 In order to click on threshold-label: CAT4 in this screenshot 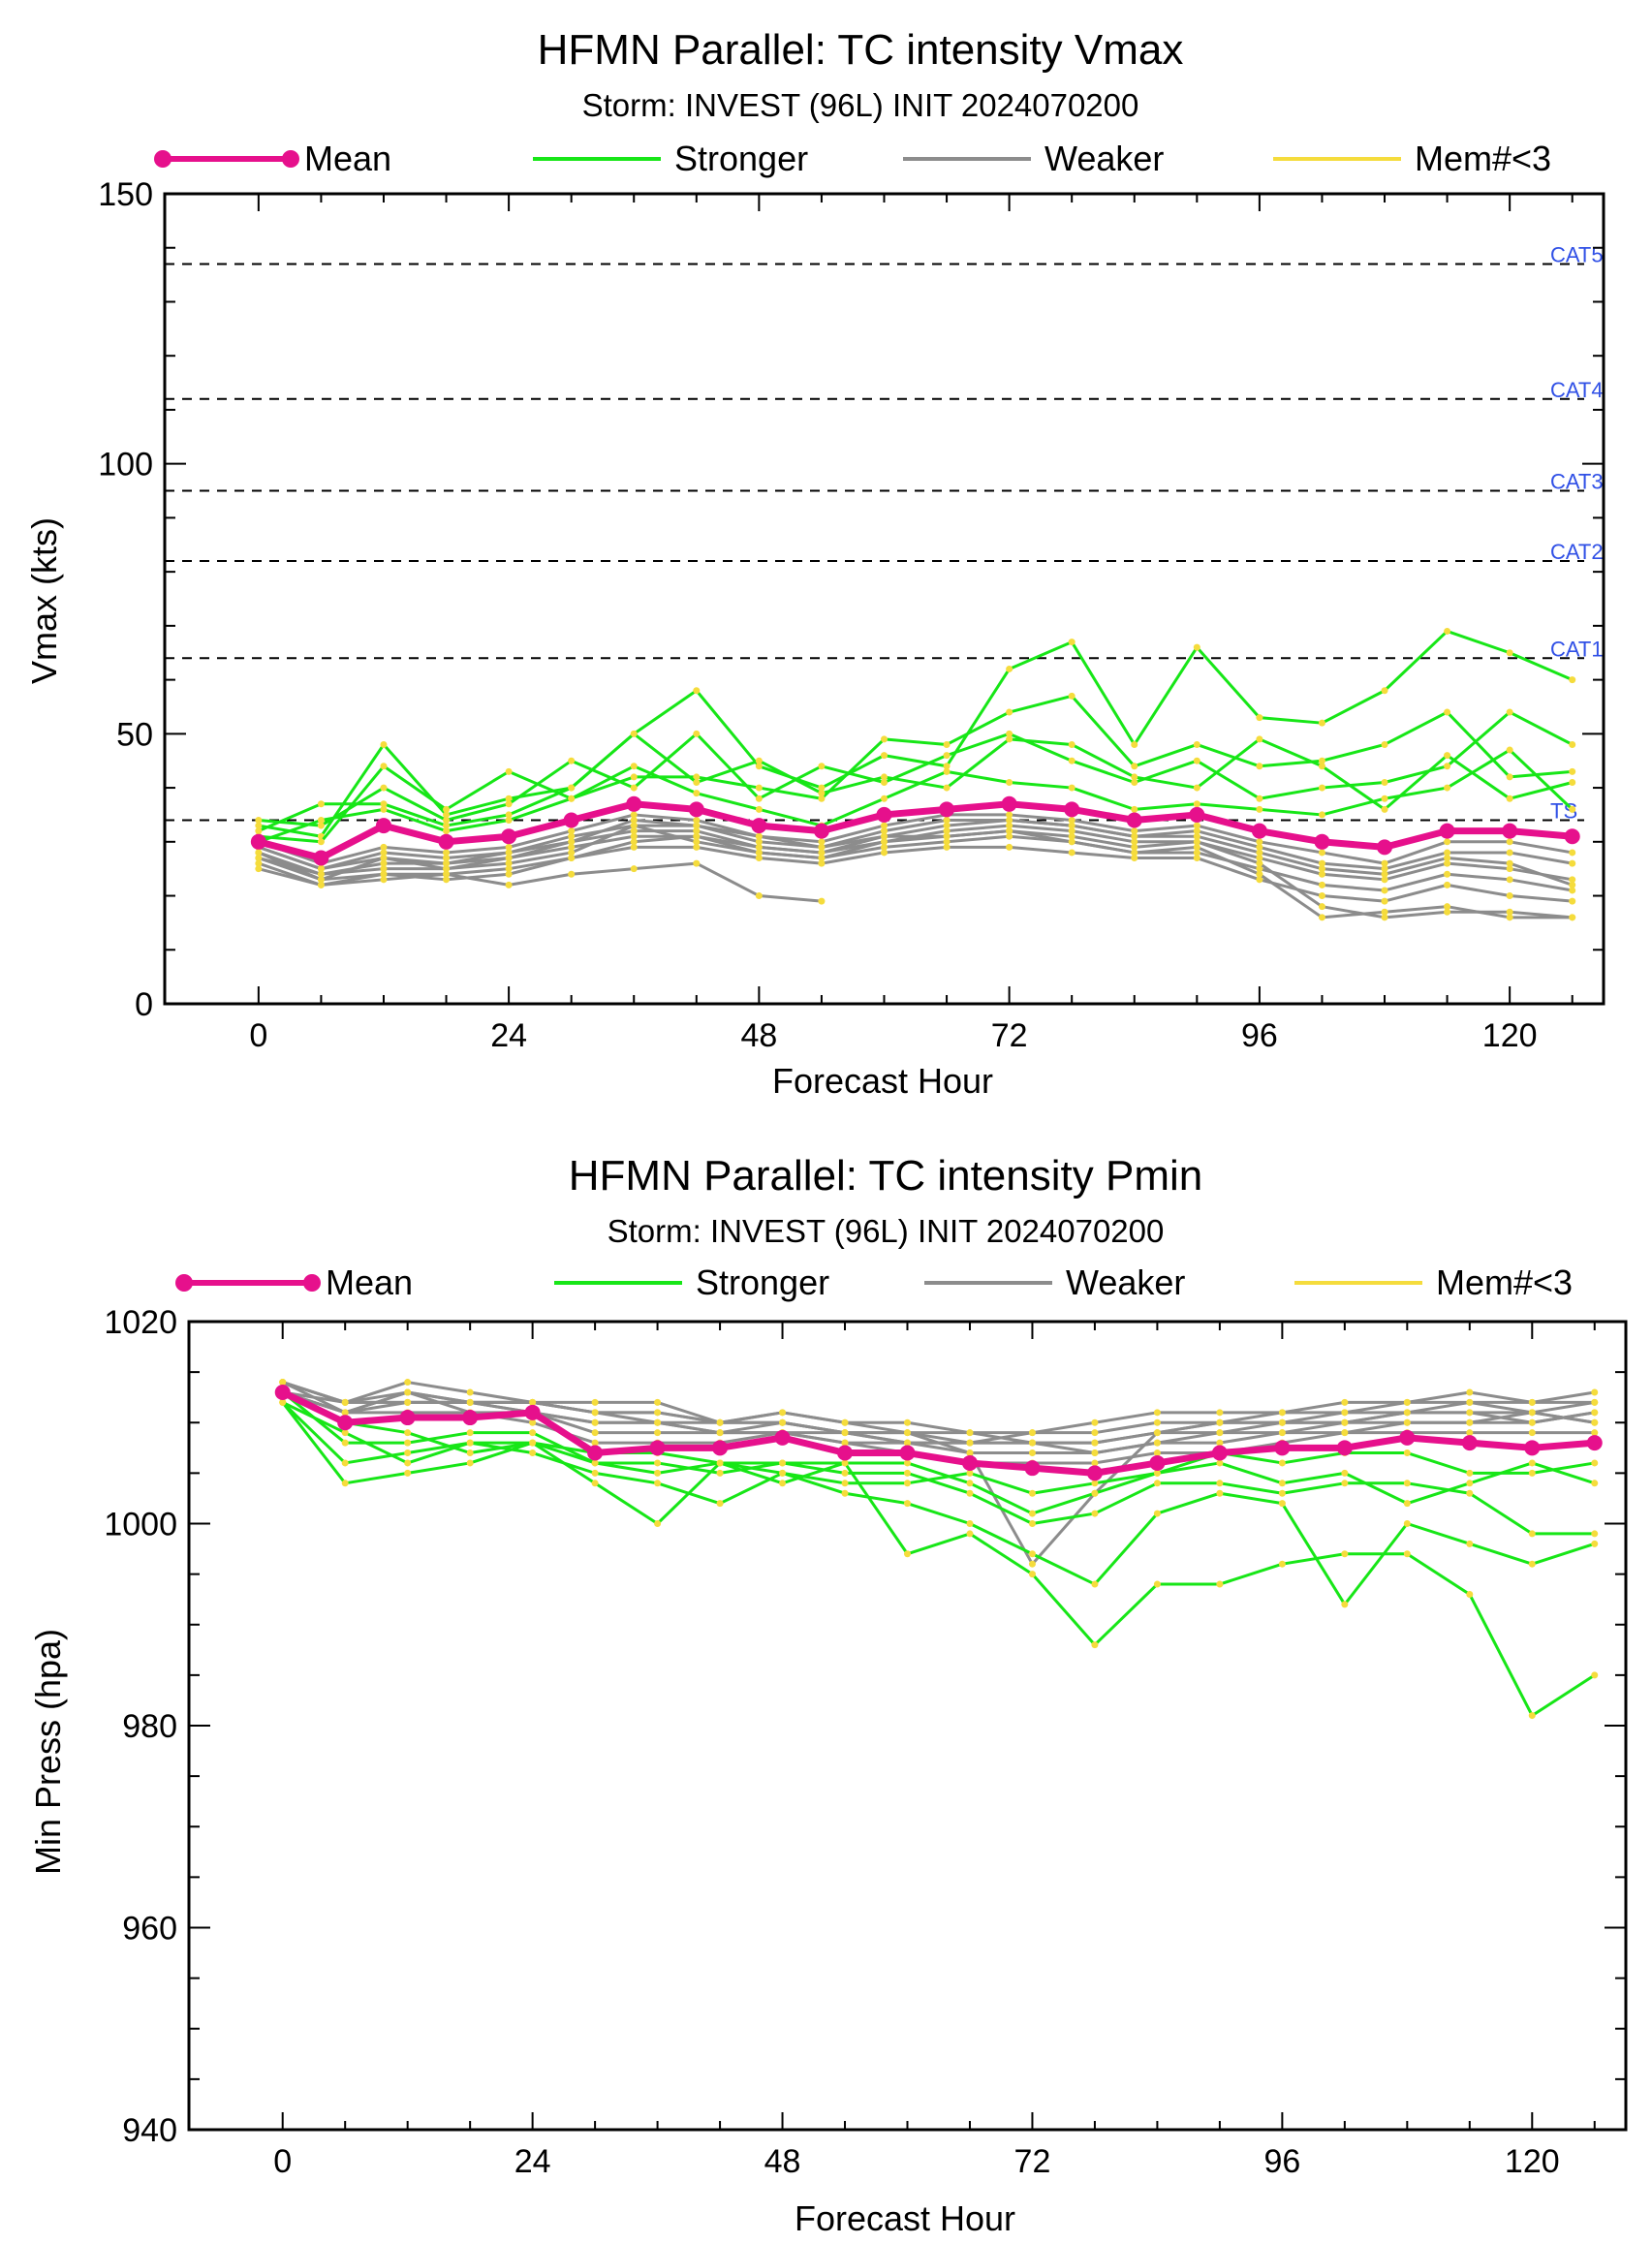, I will do `click(1577, 390)`.